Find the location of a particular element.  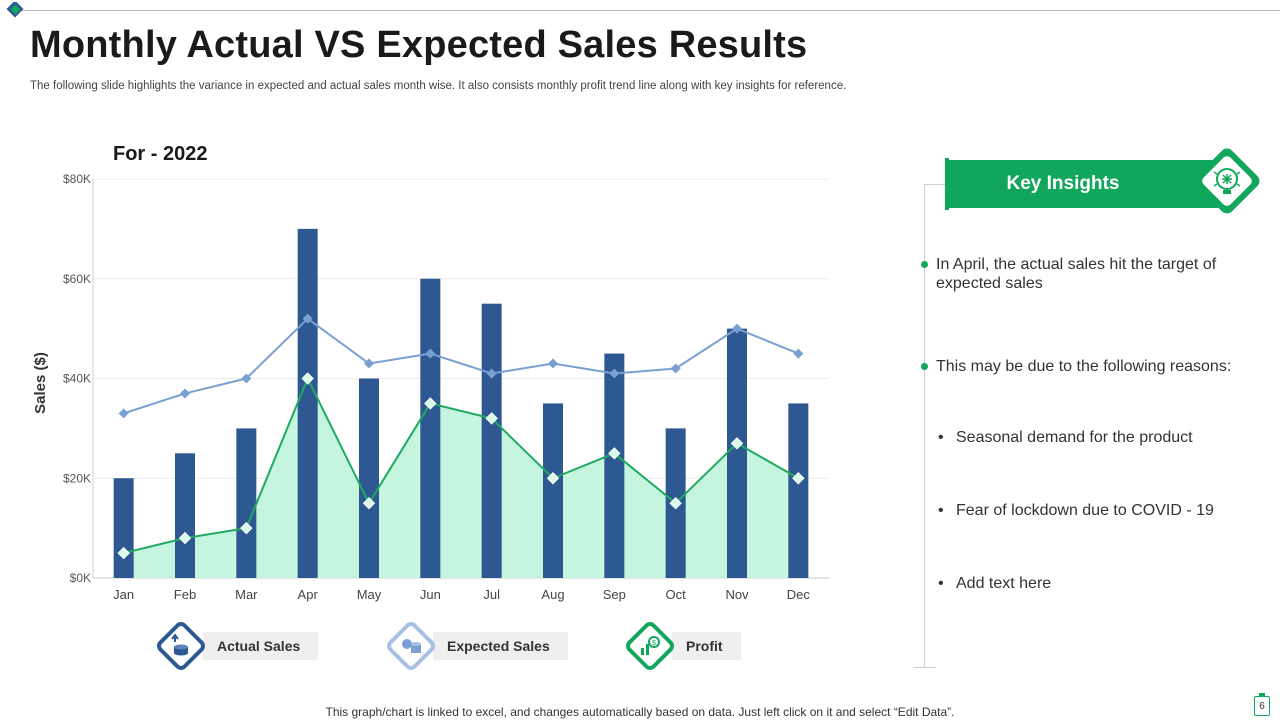

reason-item-1: • Seasonal demand for the product is located at coordinates (1065, 437).